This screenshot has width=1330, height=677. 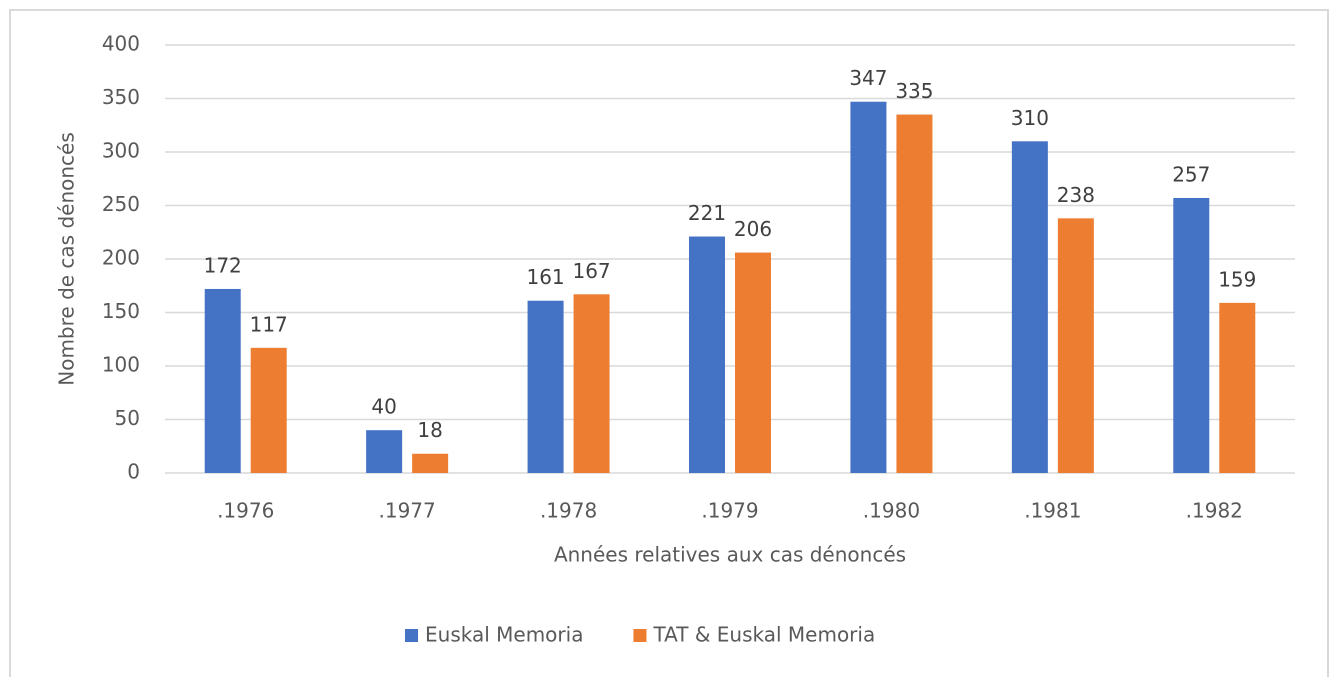 I want to click on data-label: 238, so click(x=1076, y=195).